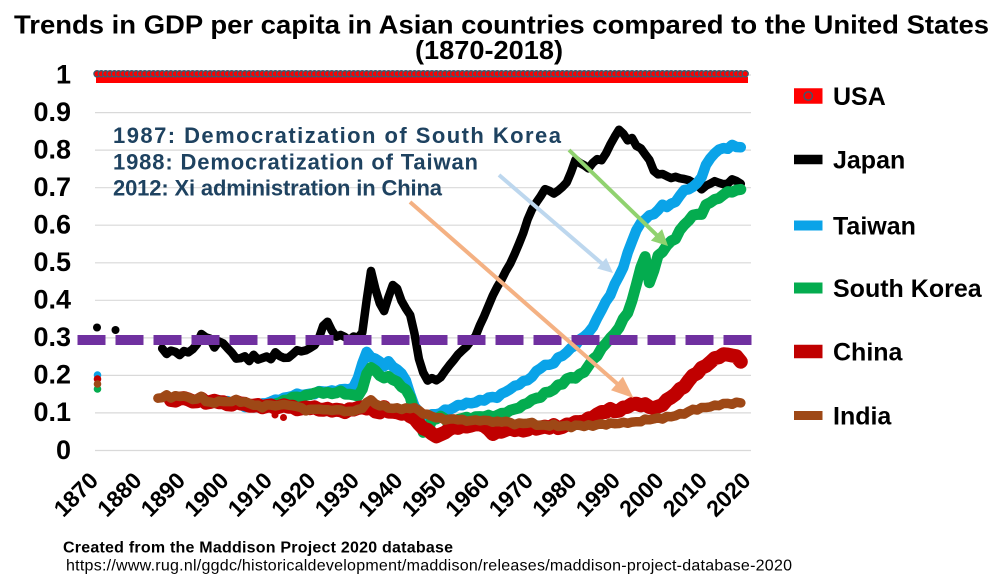 This screenshot has width=1003, height=584. What do you see at coordinates (862, 417) in the screenshot?
I see `svg-text: India` at bounding box center [862, 417].